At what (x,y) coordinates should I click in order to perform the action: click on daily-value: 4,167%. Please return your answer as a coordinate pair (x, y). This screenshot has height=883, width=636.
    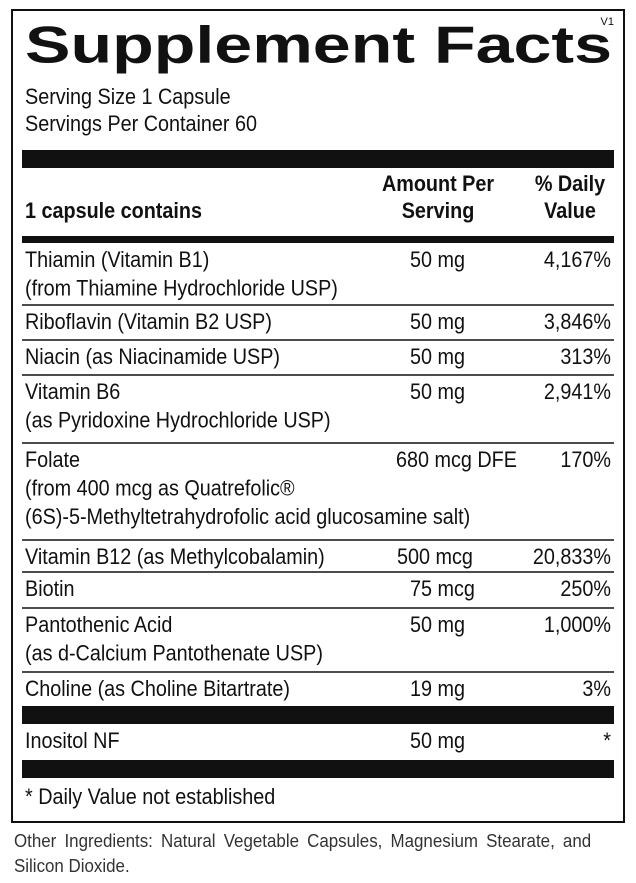
    Looking at the image, I should click on (577, 260).